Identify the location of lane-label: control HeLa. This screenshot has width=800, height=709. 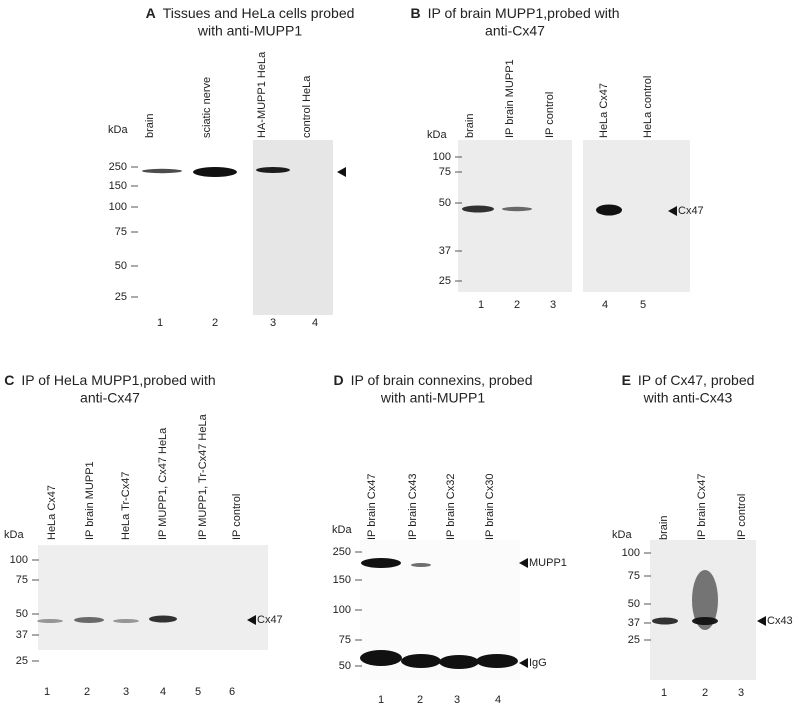
(307, 106).